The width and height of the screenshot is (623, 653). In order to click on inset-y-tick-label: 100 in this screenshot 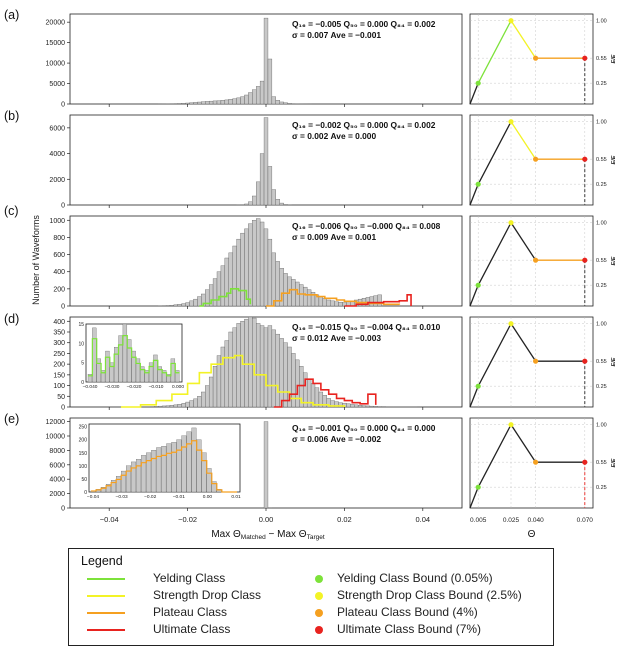, I will do `click(83, 467)`.